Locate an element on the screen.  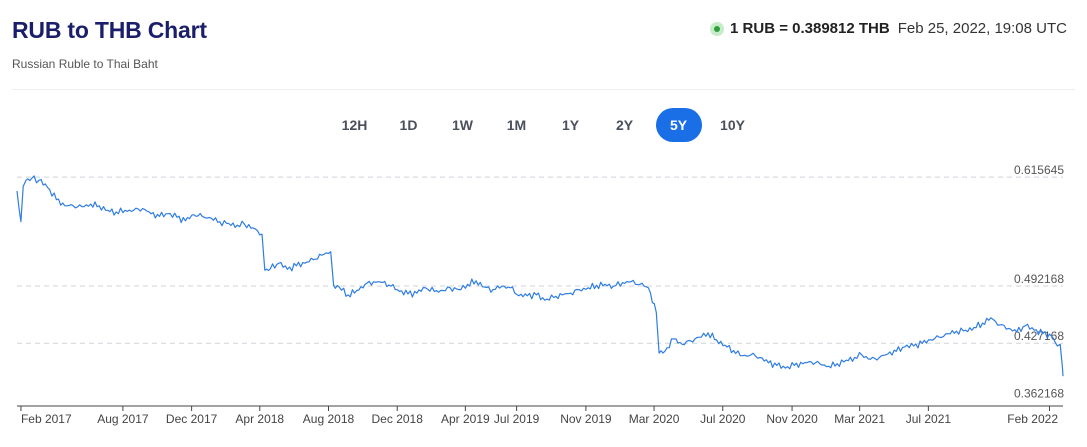
period-button-1d: 1D is located at coordinates (409, 125).